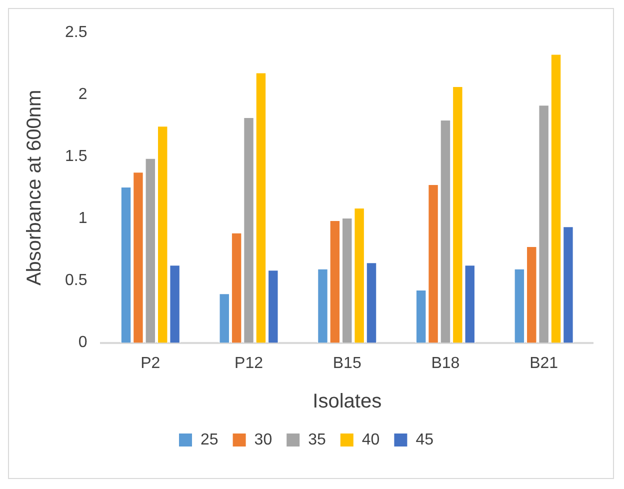 This screenshot has height=489, width=624. I want to click on x-tick-label: B21, so click(544, 363).